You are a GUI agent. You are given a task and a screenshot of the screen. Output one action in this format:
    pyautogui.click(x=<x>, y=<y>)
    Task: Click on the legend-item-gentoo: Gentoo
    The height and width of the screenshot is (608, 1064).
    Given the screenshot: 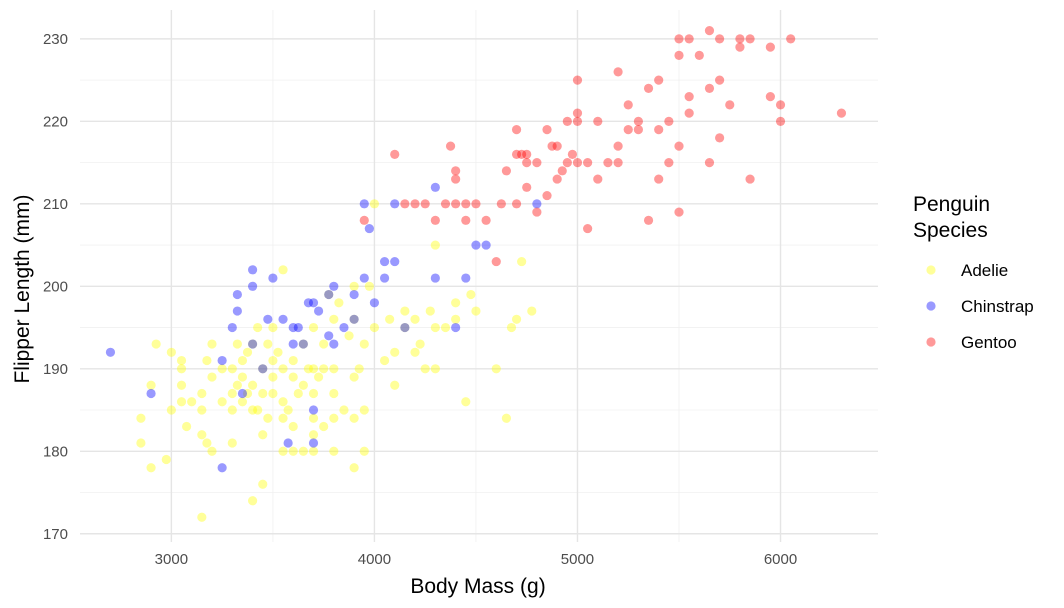 What is the action you would take?
    pyautogui.click(x=971, y=342)
    